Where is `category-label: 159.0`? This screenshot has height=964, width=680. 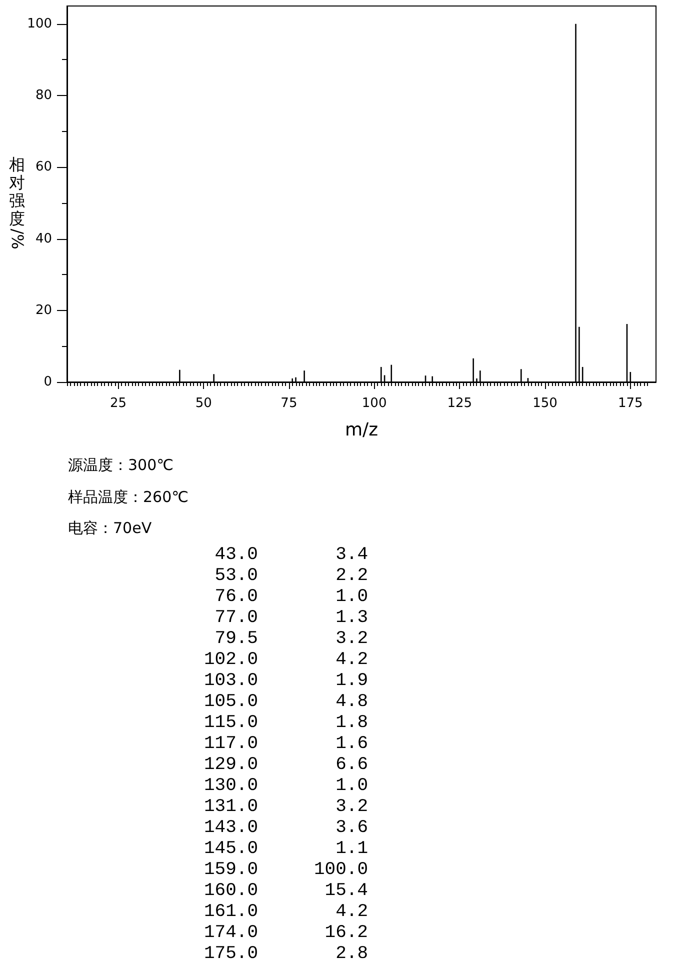
category-label: 159.0 is located at coordinates (230, 870).